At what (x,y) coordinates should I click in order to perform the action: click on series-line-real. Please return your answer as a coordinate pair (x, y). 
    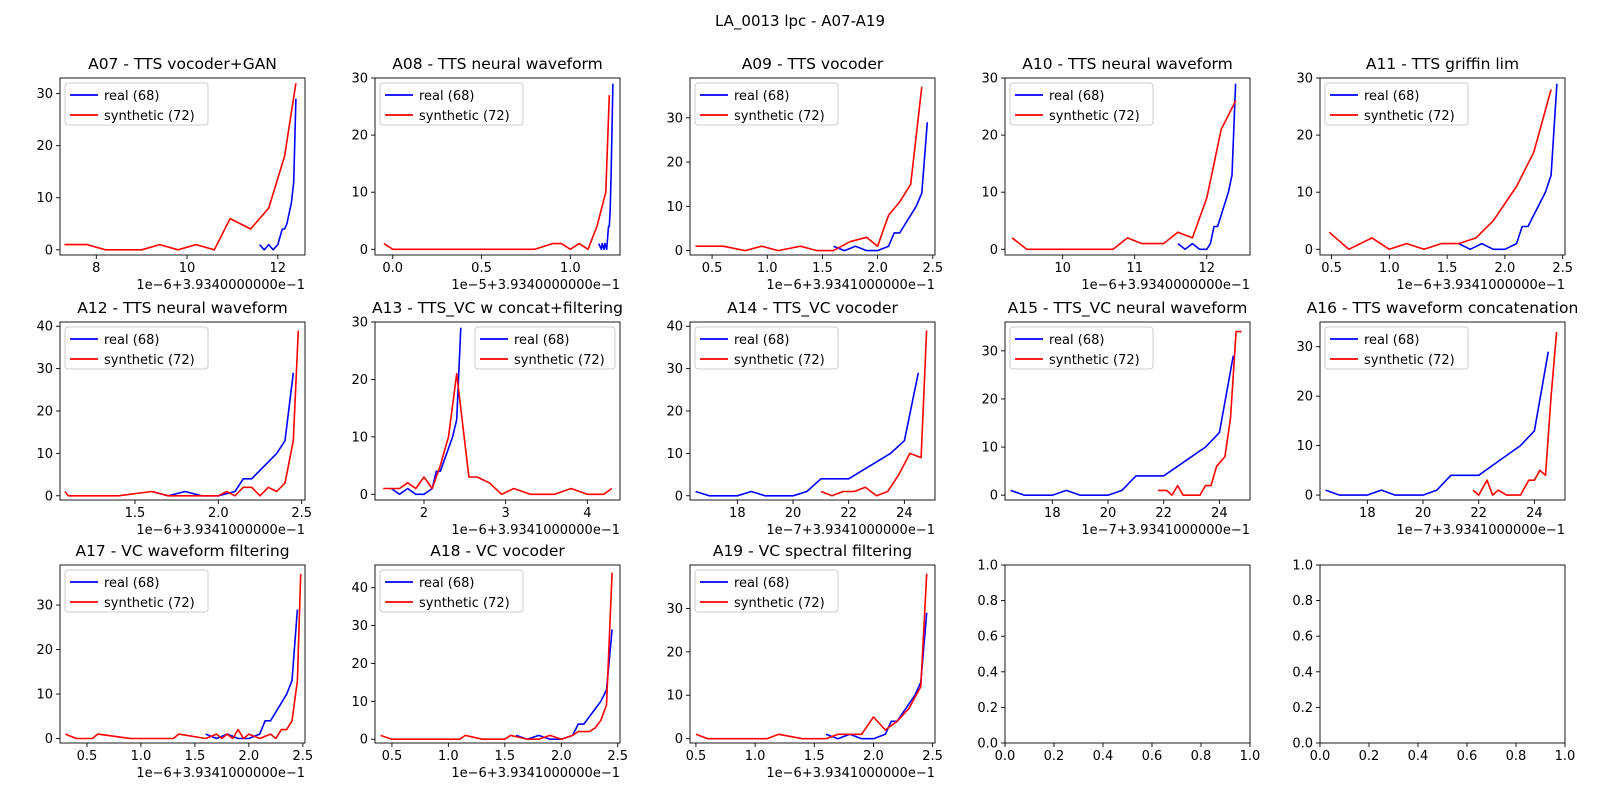
    Looking at the image, I should click on (881, 187).